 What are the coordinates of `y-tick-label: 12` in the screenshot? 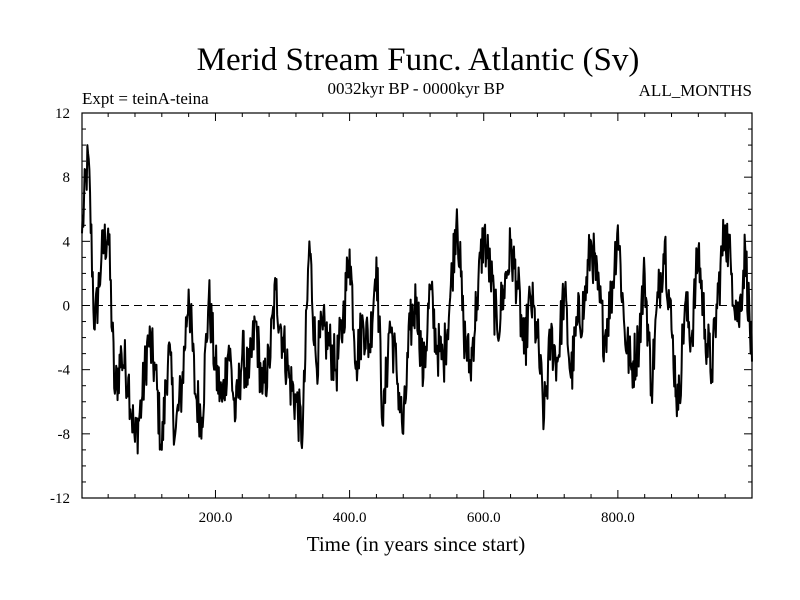 It's located at (62, 114).